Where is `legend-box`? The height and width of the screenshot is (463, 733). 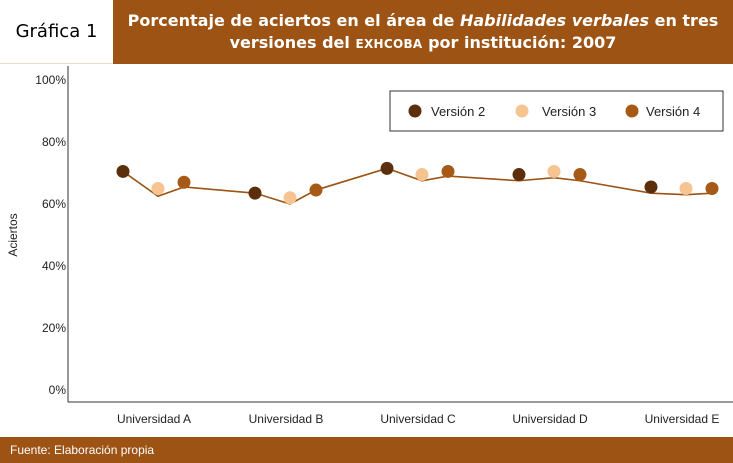 legend-box is located at coordinates (556, 111).